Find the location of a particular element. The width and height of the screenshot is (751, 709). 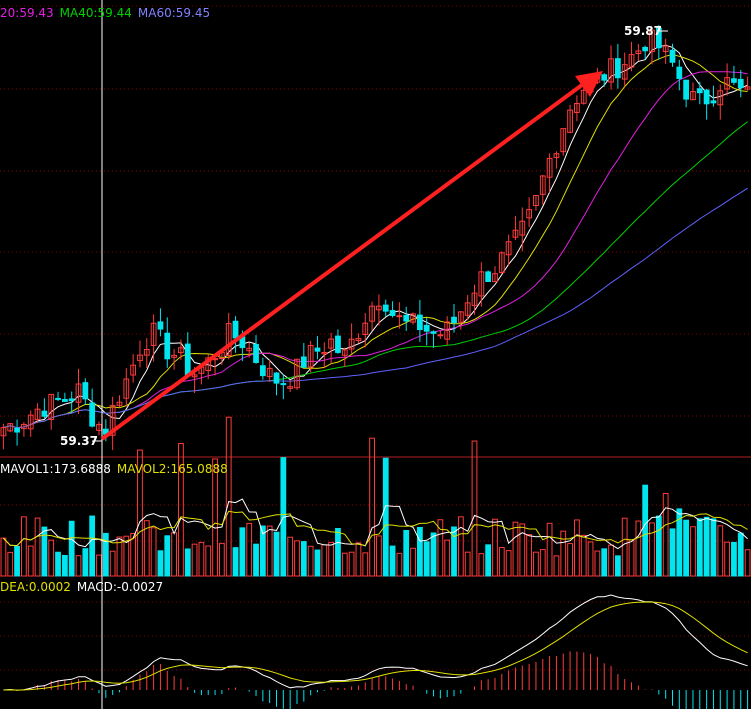

ma40-legend: MA40:59.44 is located at coordinates (95, 13).